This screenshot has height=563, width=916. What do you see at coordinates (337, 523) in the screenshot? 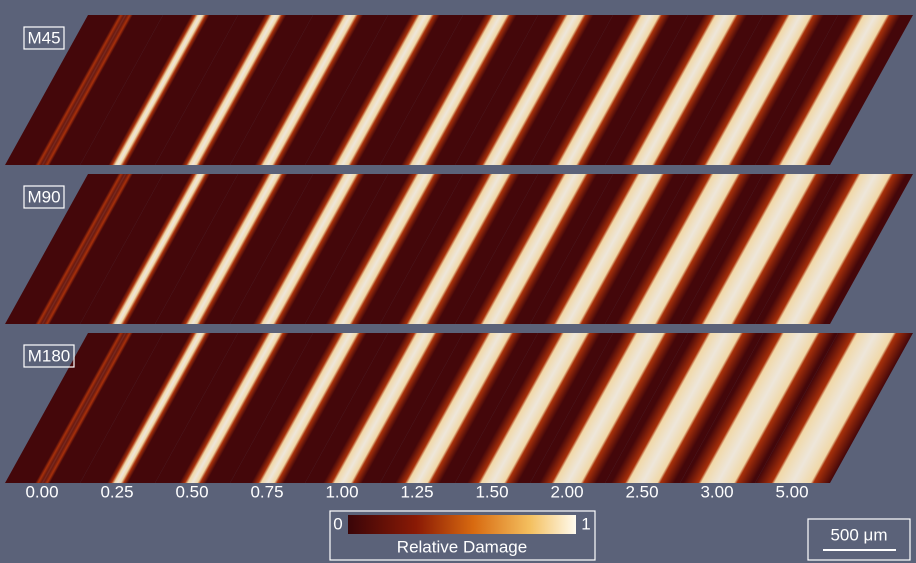
I see `colorbar-min: 0` at bounding box center [337, 523].